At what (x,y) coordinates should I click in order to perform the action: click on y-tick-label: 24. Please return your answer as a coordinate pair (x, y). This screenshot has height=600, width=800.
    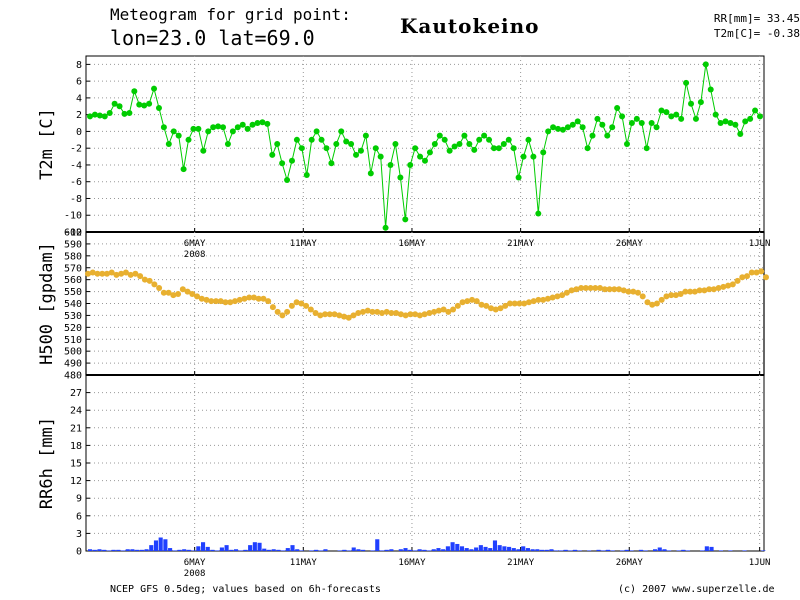
    Looking at the image, I should click on (76, 411).